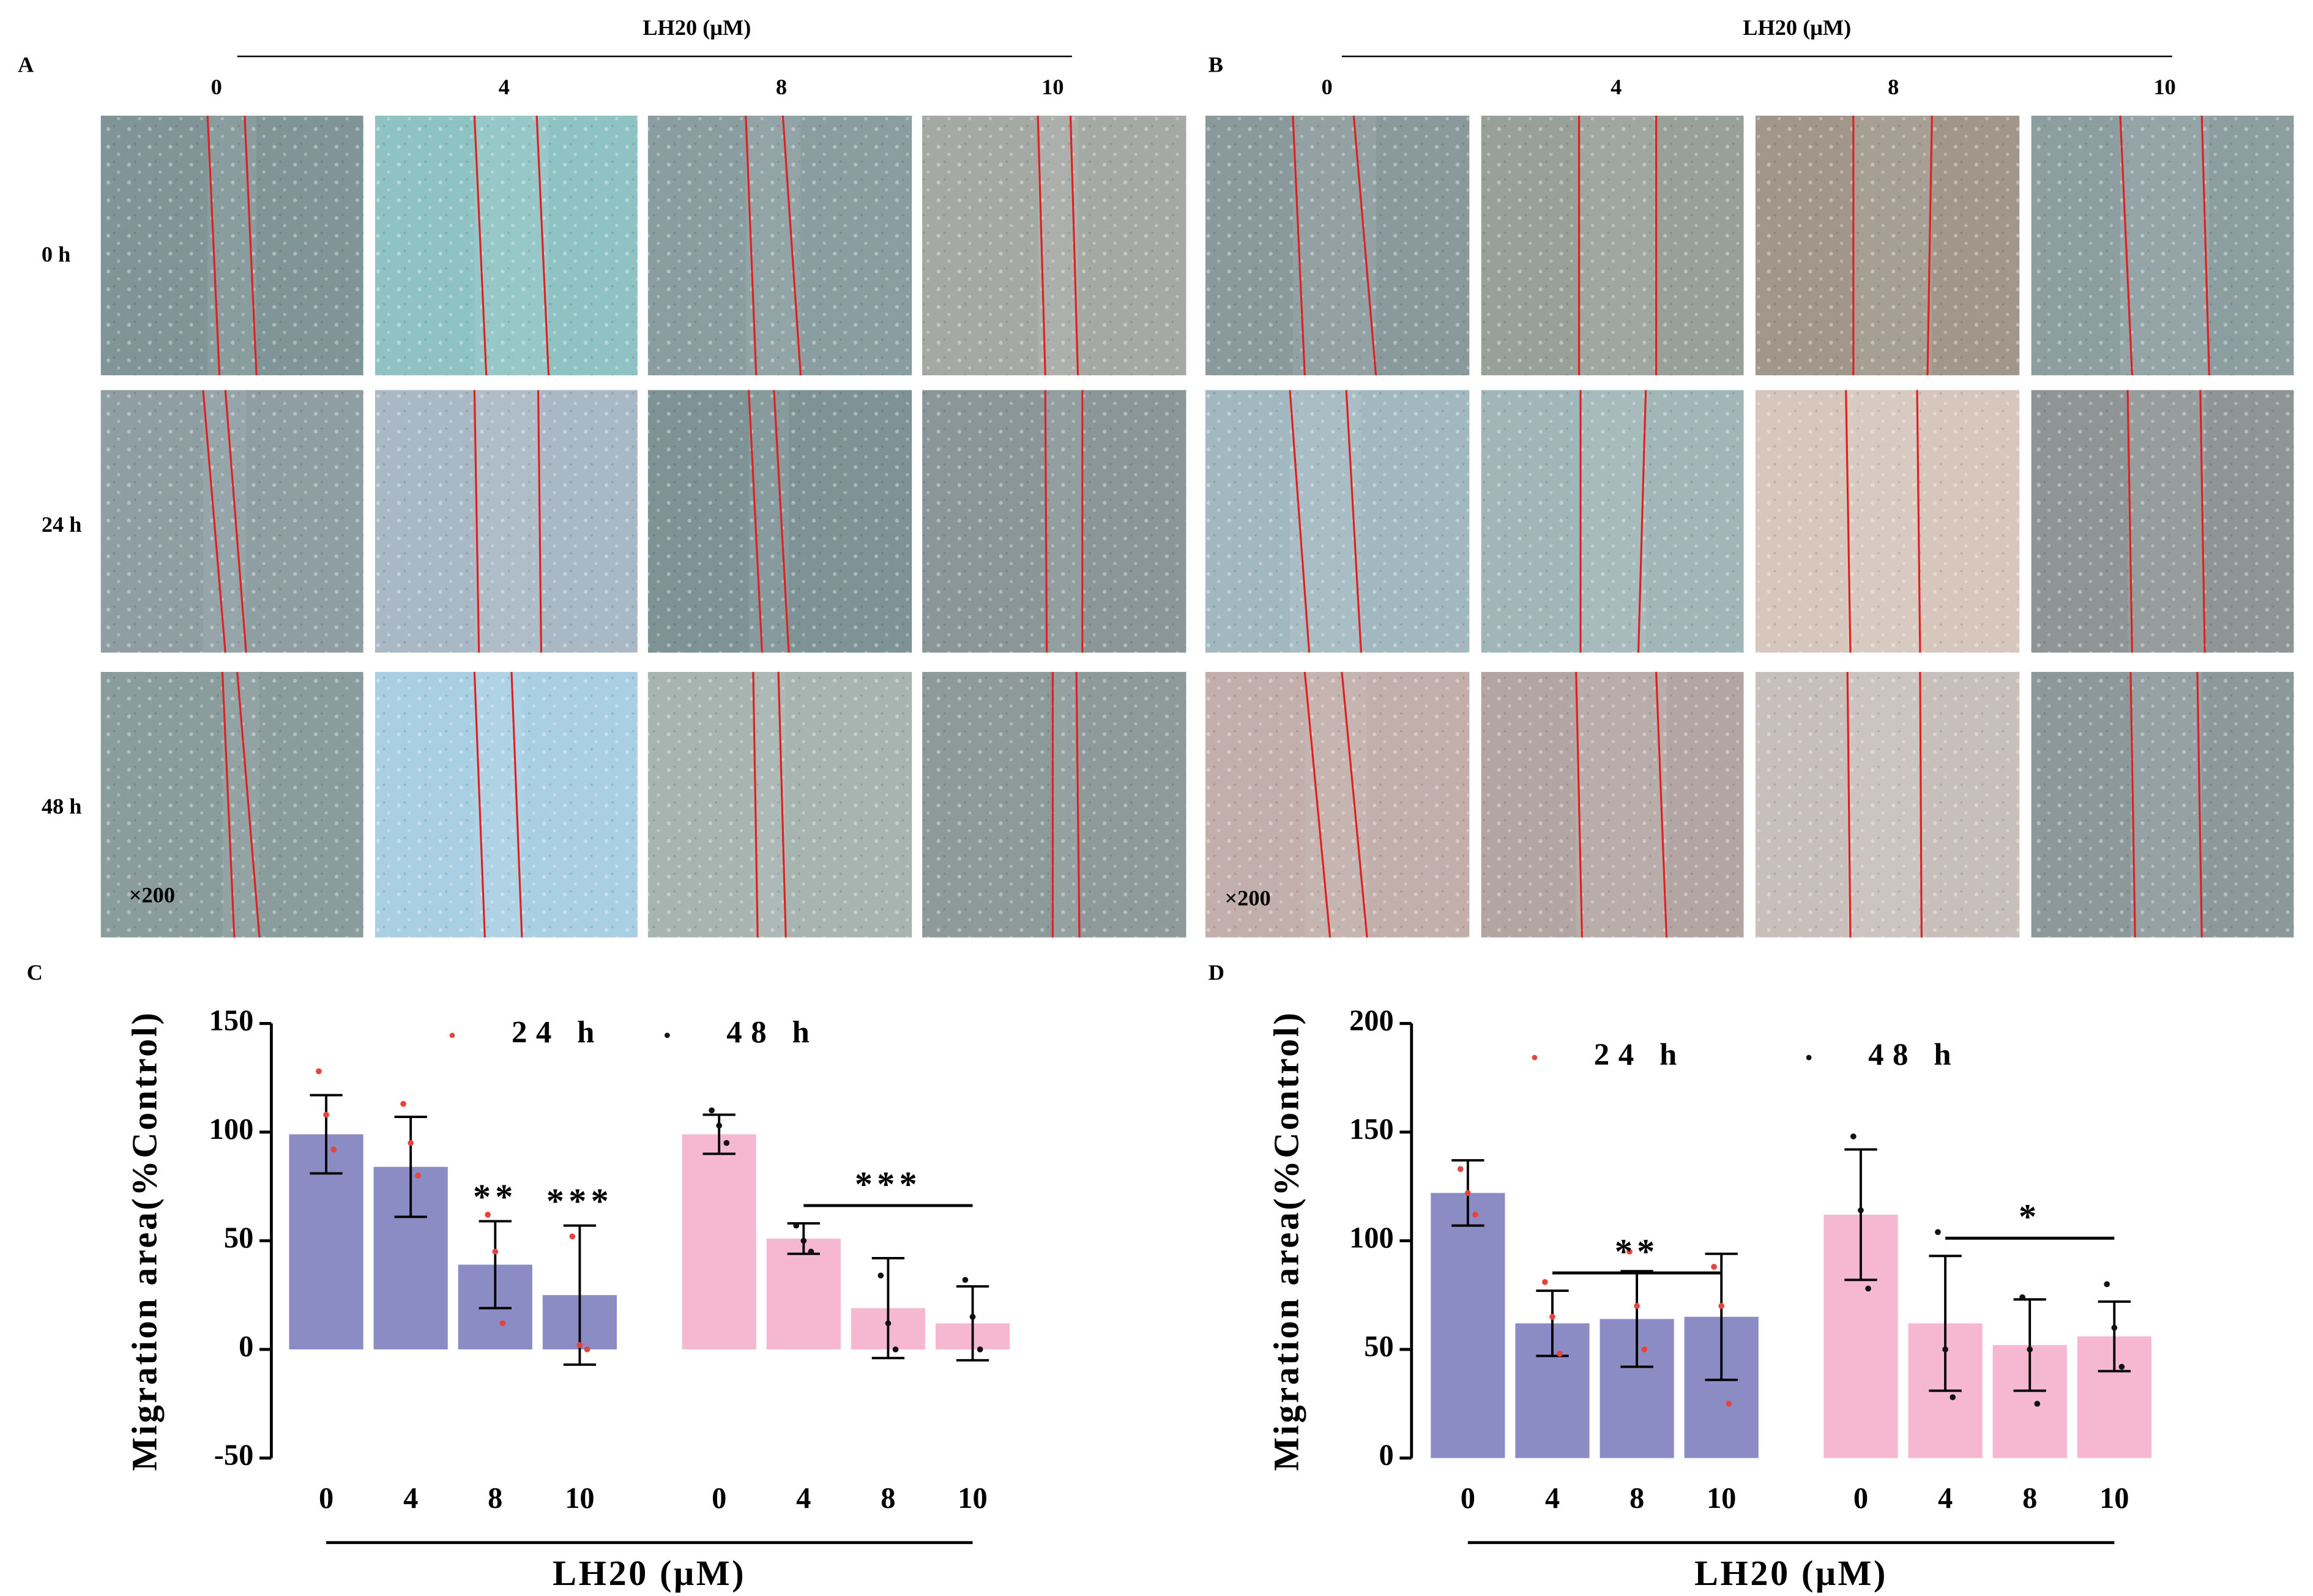 The image size is (2313, 1596). What do you see at coordinates (557, 1032) in the screenshot?
I see `legend-label: 24 h` at bounding box center [557, 1032].